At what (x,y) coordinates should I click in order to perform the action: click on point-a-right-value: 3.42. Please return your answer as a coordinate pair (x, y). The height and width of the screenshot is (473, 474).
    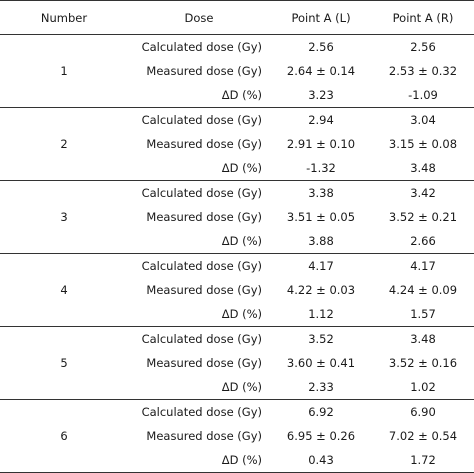
    Looking at the image, I should click on (423, 193).